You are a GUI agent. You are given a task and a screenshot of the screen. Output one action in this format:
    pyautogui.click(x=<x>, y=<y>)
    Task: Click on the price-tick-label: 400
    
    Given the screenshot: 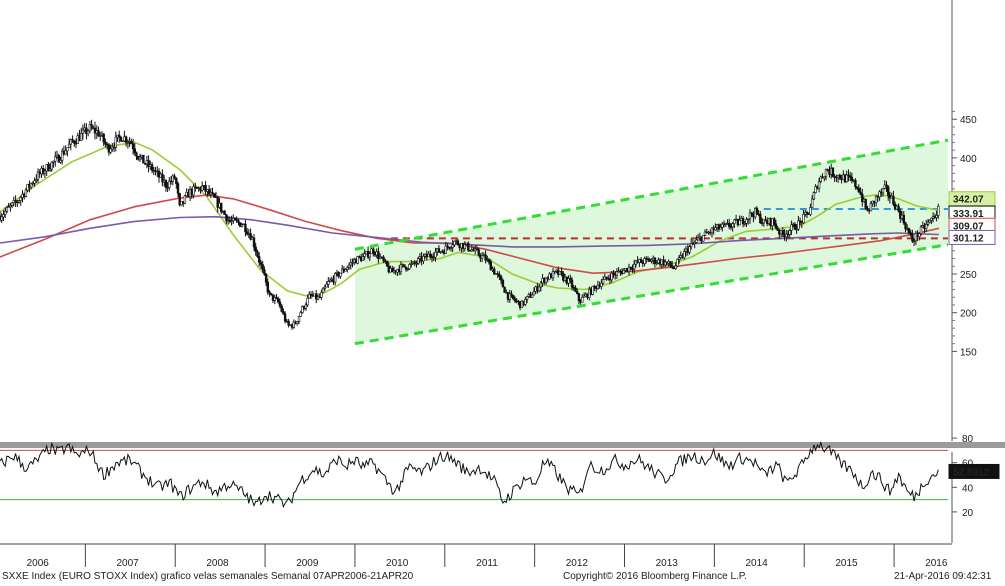 What is the action you would take?
    pyautogui.click(x=968, y=159)
    